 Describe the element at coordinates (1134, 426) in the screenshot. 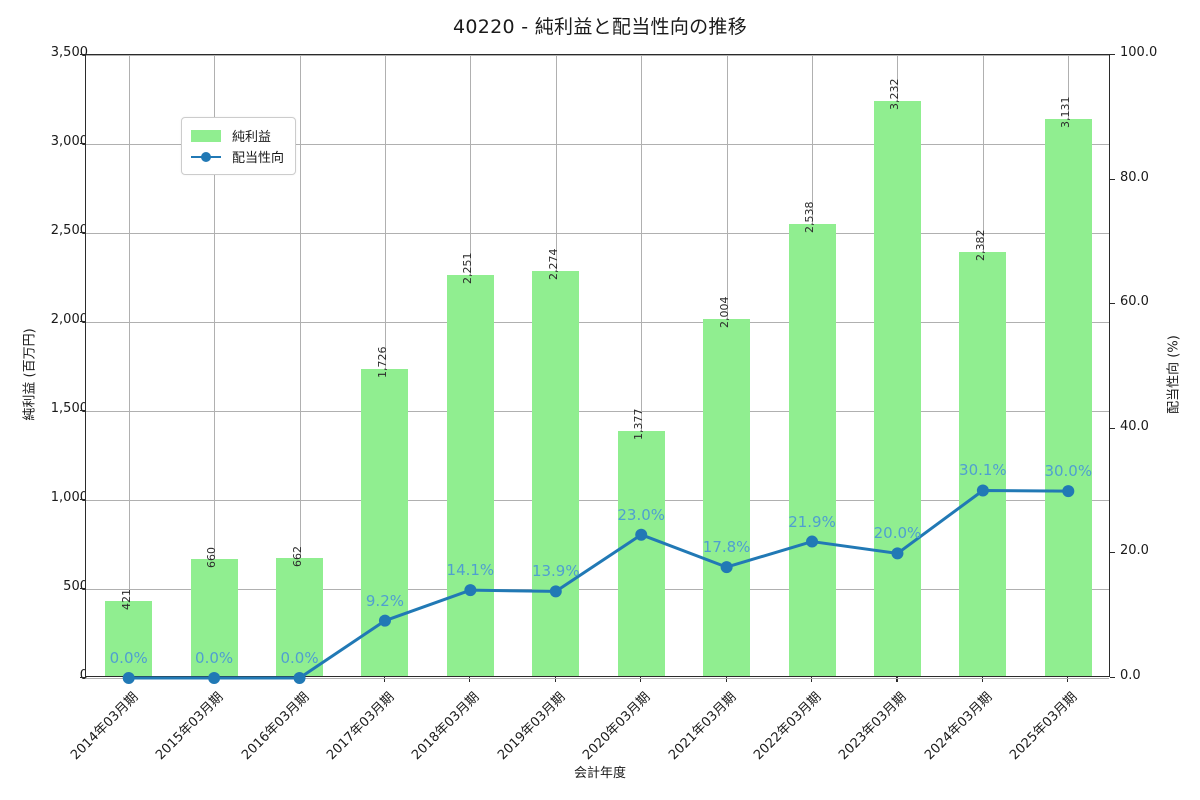

I see `y-tick-label-right: 40.0` at that location.